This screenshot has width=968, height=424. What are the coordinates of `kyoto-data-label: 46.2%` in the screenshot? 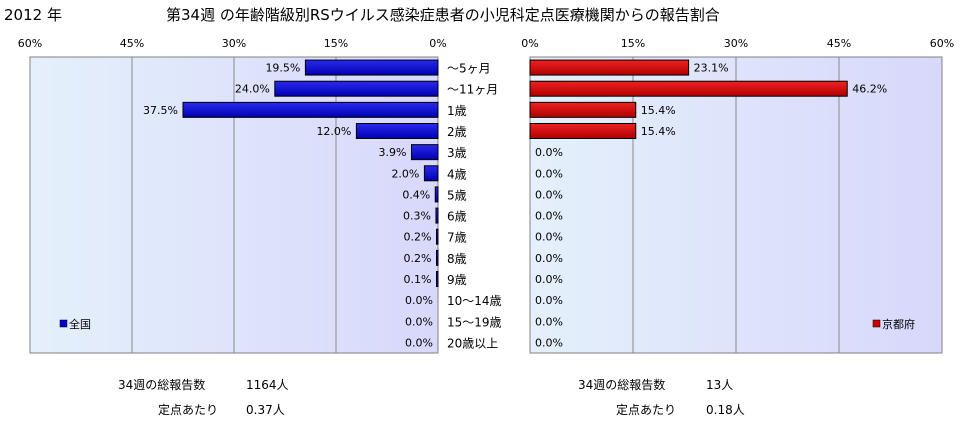 It's located at (869, 89).